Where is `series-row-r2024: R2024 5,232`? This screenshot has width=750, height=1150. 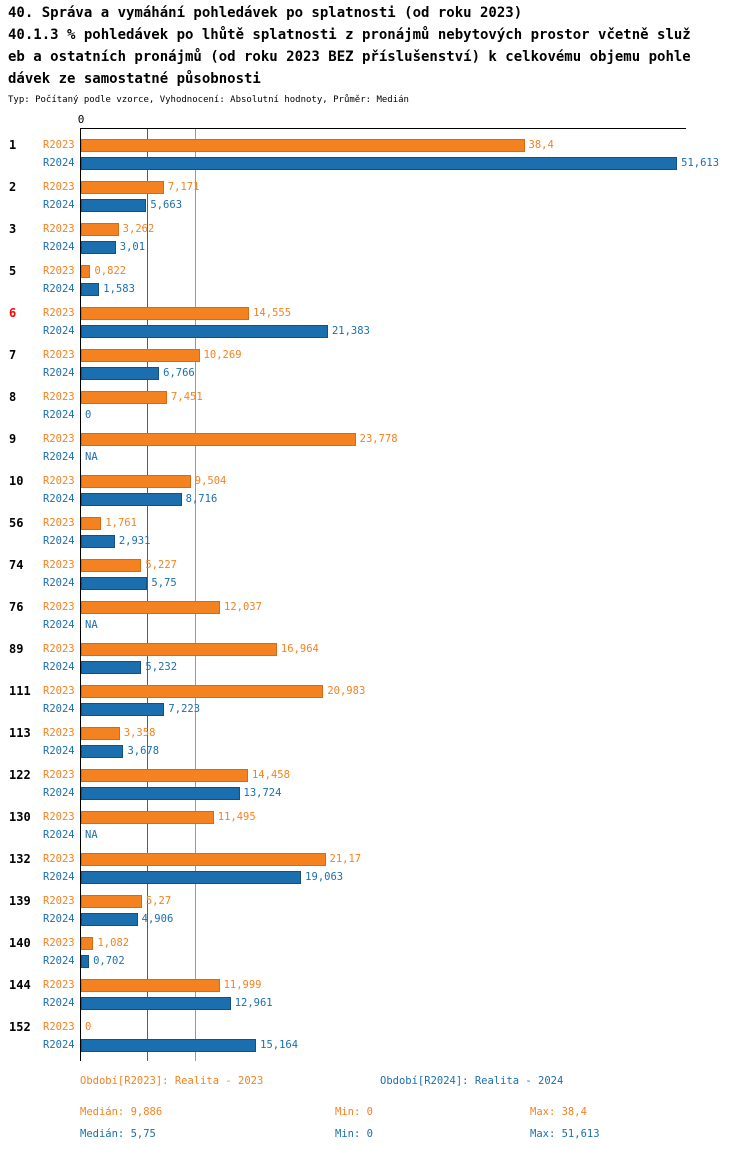
series-row-r2024: R2024 5,232 is located at coordinates (364, 667).